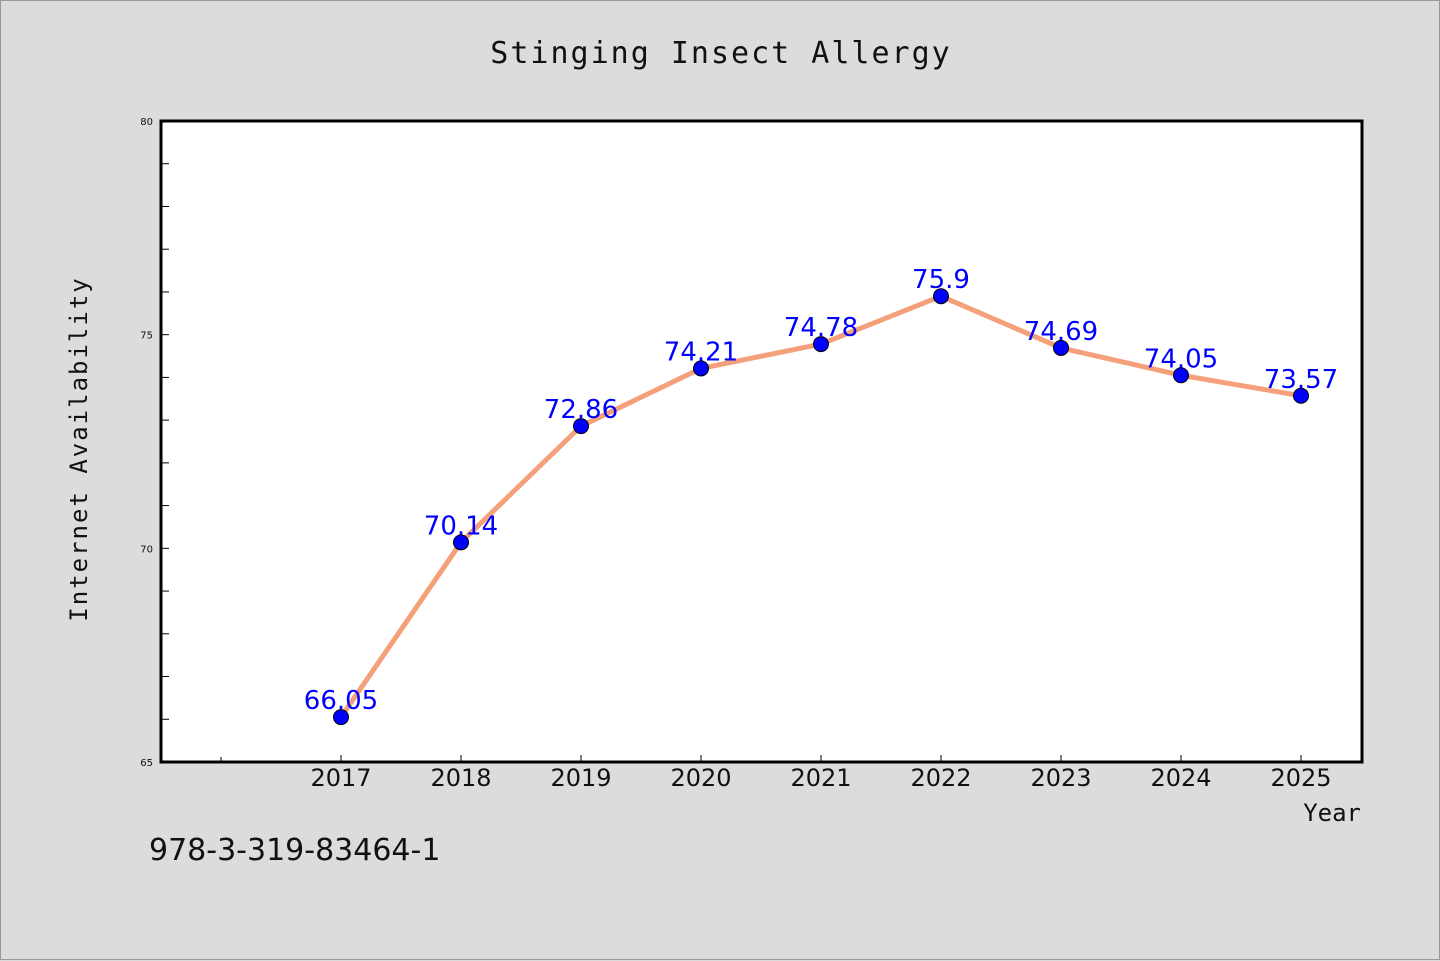 This screenshot has width=1440, height=961. Describe the element at coordinates (820, 778) in the screenshot. I see `x-tick-label: 2021` at that location.